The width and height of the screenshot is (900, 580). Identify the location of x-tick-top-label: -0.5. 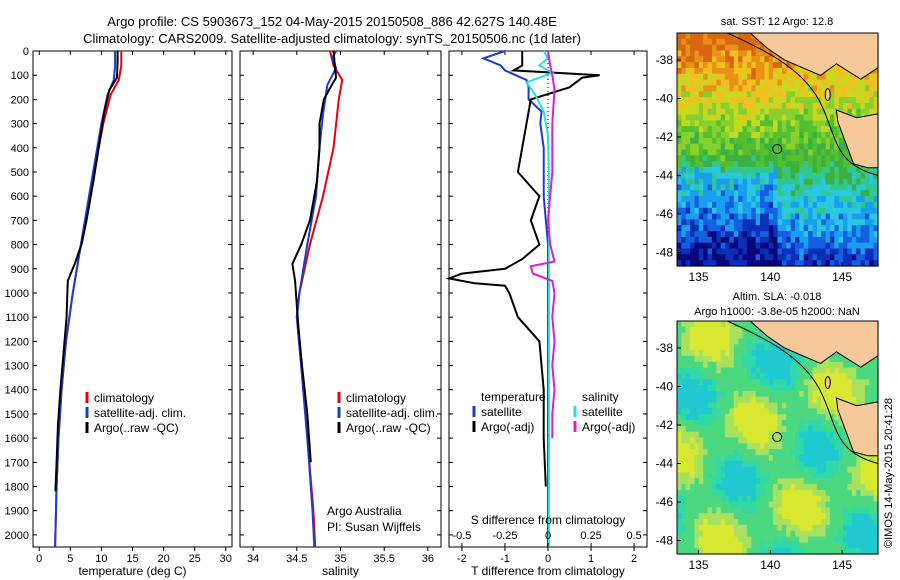
(461, 536).